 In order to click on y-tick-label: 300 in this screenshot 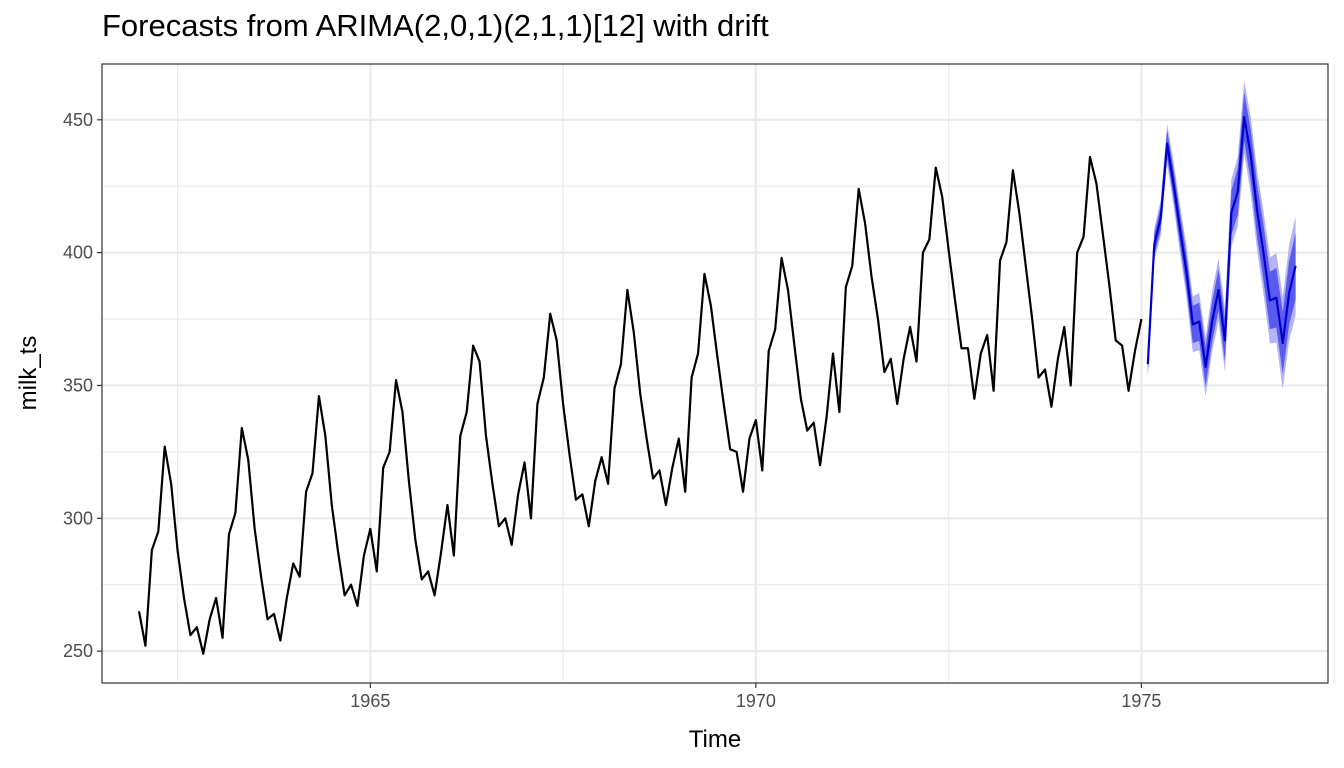, I will do `click(78, 518)`.